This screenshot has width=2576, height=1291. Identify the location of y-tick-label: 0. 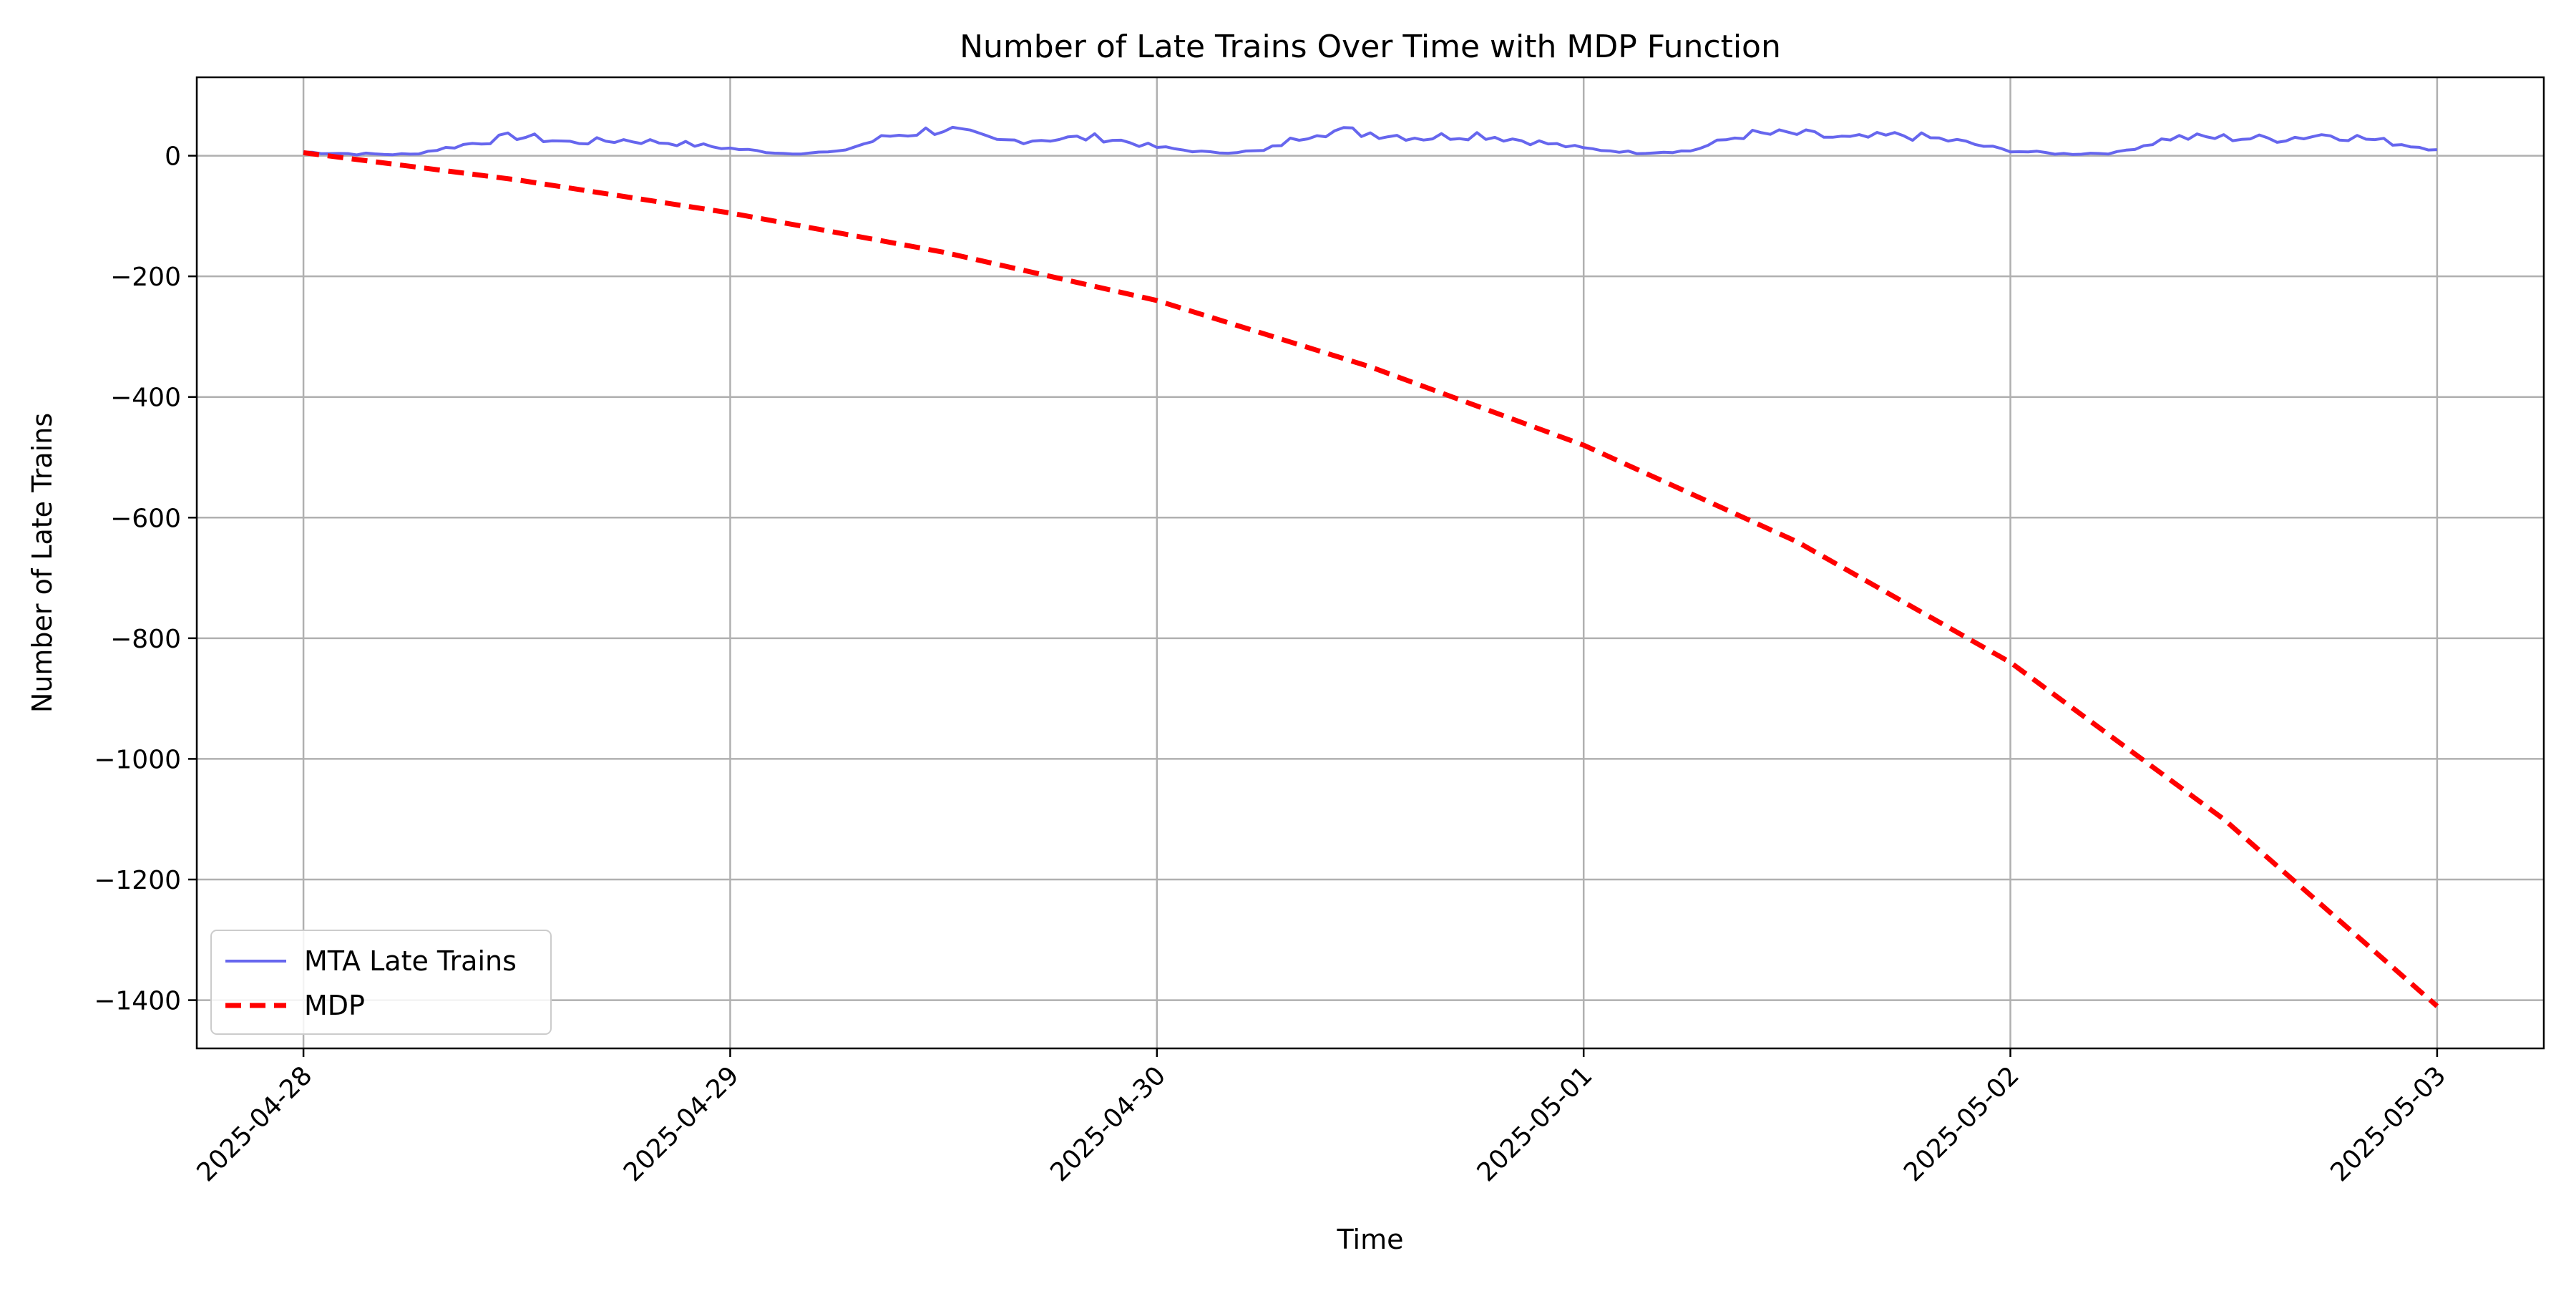
(173, 157).